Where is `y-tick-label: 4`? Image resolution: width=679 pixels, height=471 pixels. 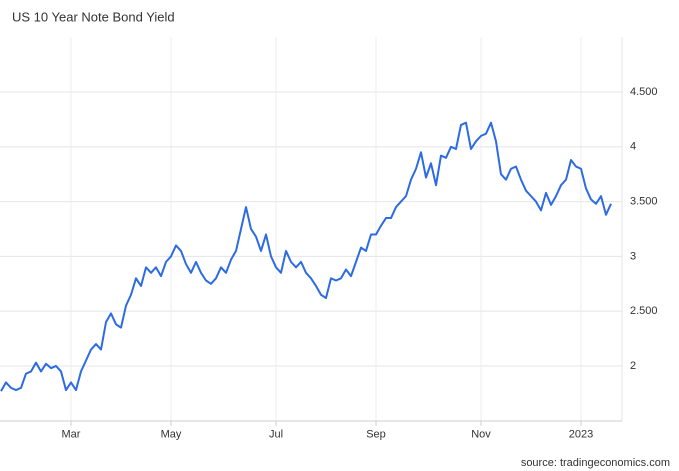 y-tick-label: 4 is located at coordinates (633, 147).